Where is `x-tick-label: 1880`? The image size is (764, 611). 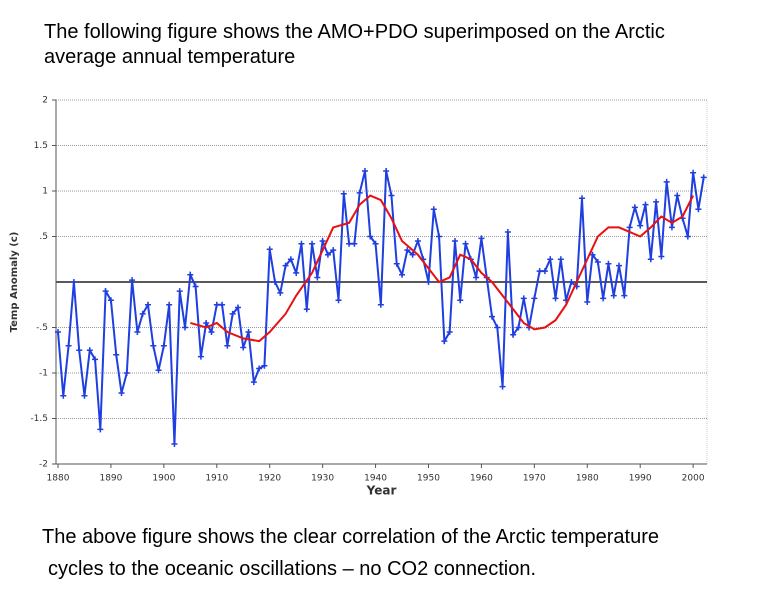 x-tick-label: 1880 is located at coordinates (58, 479).